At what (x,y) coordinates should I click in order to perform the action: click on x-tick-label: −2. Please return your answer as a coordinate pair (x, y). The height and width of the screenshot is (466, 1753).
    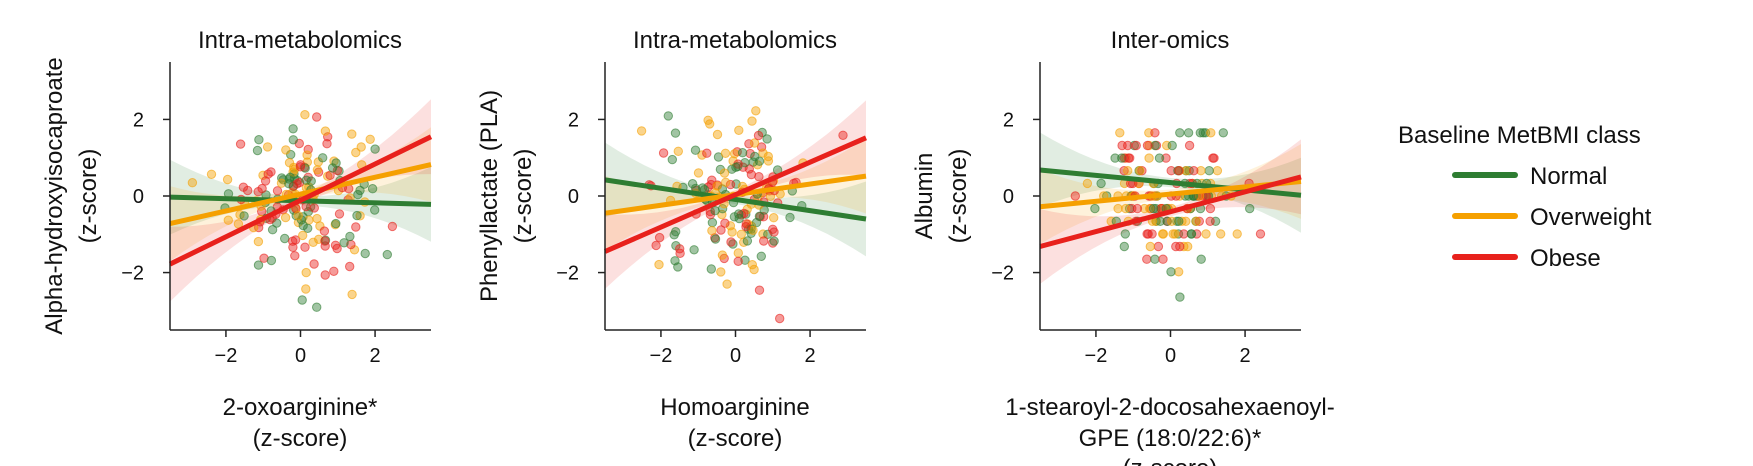
    Looking at the image, I should click on (1096, 356).